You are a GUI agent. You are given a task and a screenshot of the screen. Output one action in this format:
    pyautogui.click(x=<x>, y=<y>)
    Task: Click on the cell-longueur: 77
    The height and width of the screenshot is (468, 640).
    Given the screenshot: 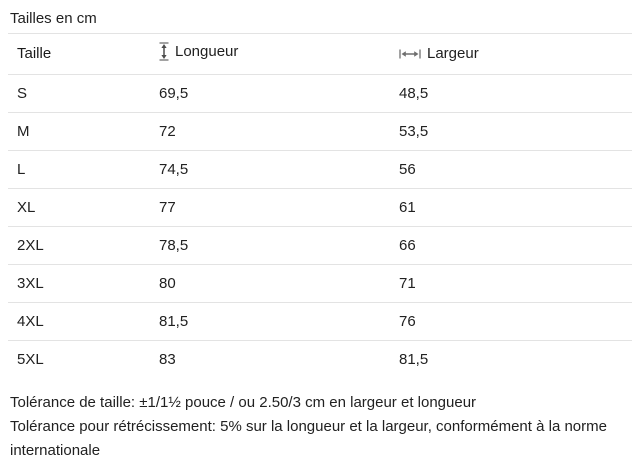 What is the action you would take?
    pyautogui.click(x=270, y=207)
    